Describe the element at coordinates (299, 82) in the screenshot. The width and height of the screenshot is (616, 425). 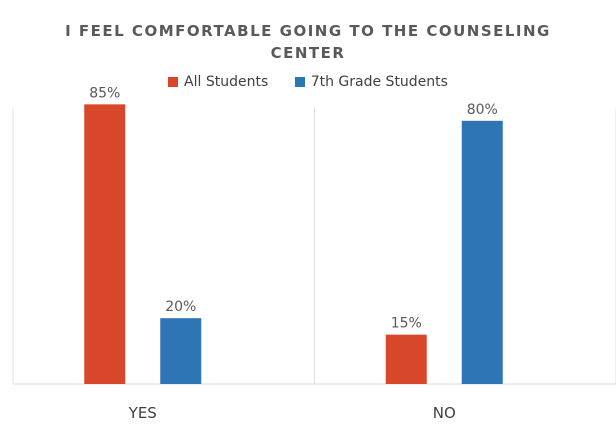
I see `legend-swatch-7th-grade` at that location.